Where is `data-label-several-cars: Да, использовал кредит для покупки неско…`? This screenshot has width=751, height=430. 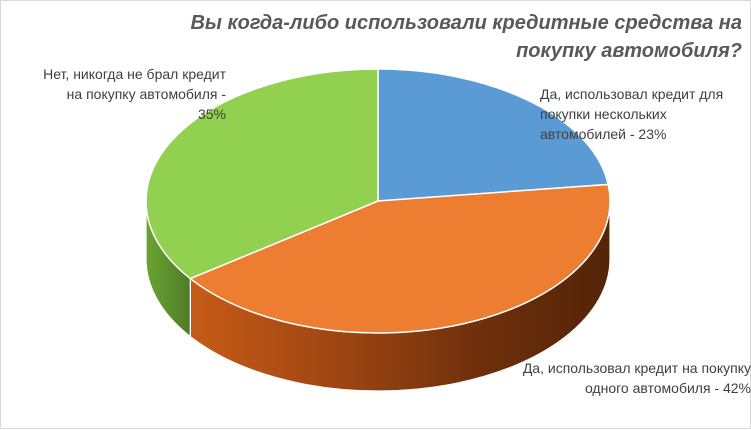
data-label-several-cars: Да, использовал кредит для покупки неско… is located at coordinates (632, 114).